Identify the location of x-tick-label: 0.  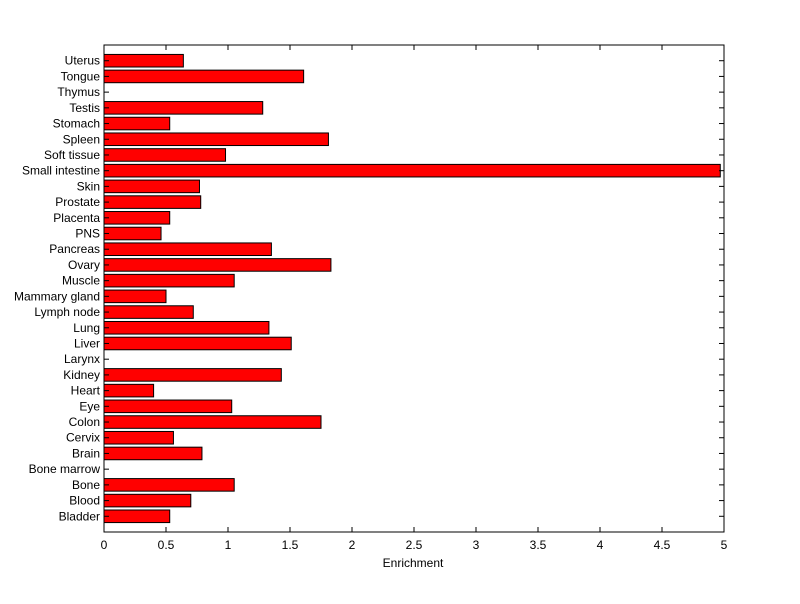
(104, 545).